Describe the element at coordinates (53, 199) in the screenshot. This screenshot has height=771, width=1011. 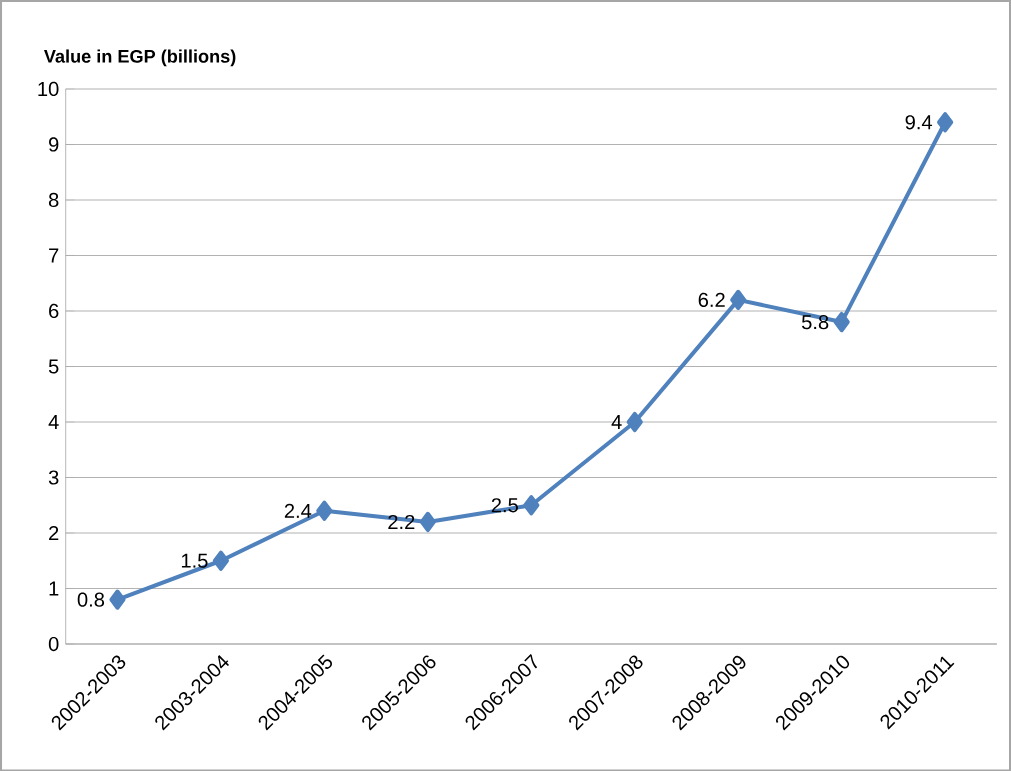
I see `y-tick-label: 8` at that location.